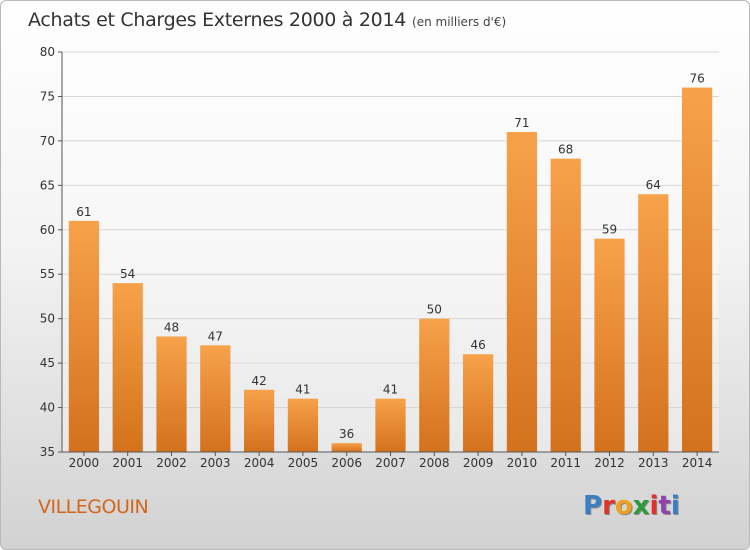  I want to click on logo-letter: t, so click(664, 506).